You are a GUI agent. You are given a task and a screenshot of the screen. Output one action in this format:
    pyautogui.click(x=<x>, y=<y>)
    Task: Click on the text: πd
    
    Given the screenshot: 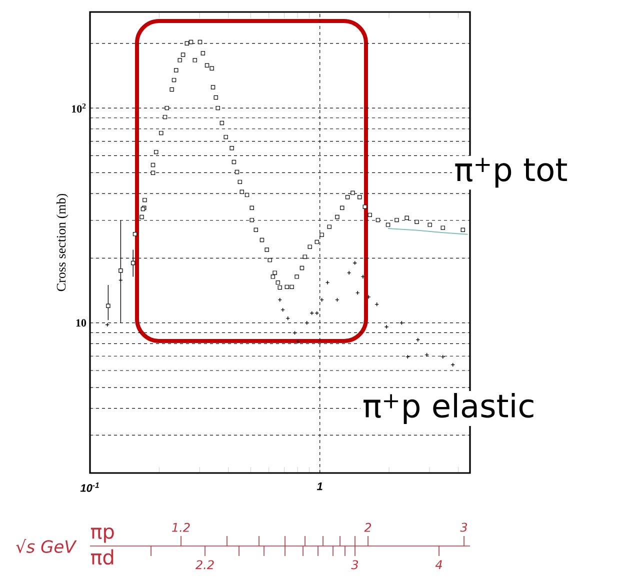 What is the action you would take?
    pyautogui.click(x=102, y=557)
    